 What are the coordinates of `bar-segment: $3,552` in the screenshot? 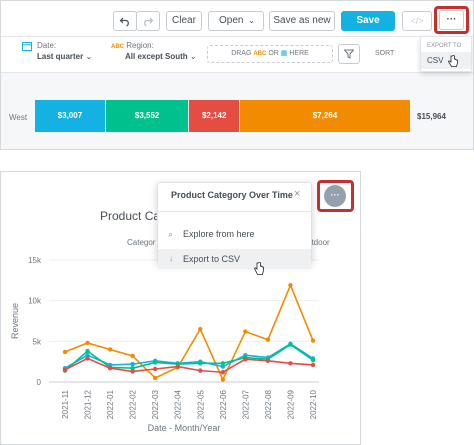 It's located at (147, 116).